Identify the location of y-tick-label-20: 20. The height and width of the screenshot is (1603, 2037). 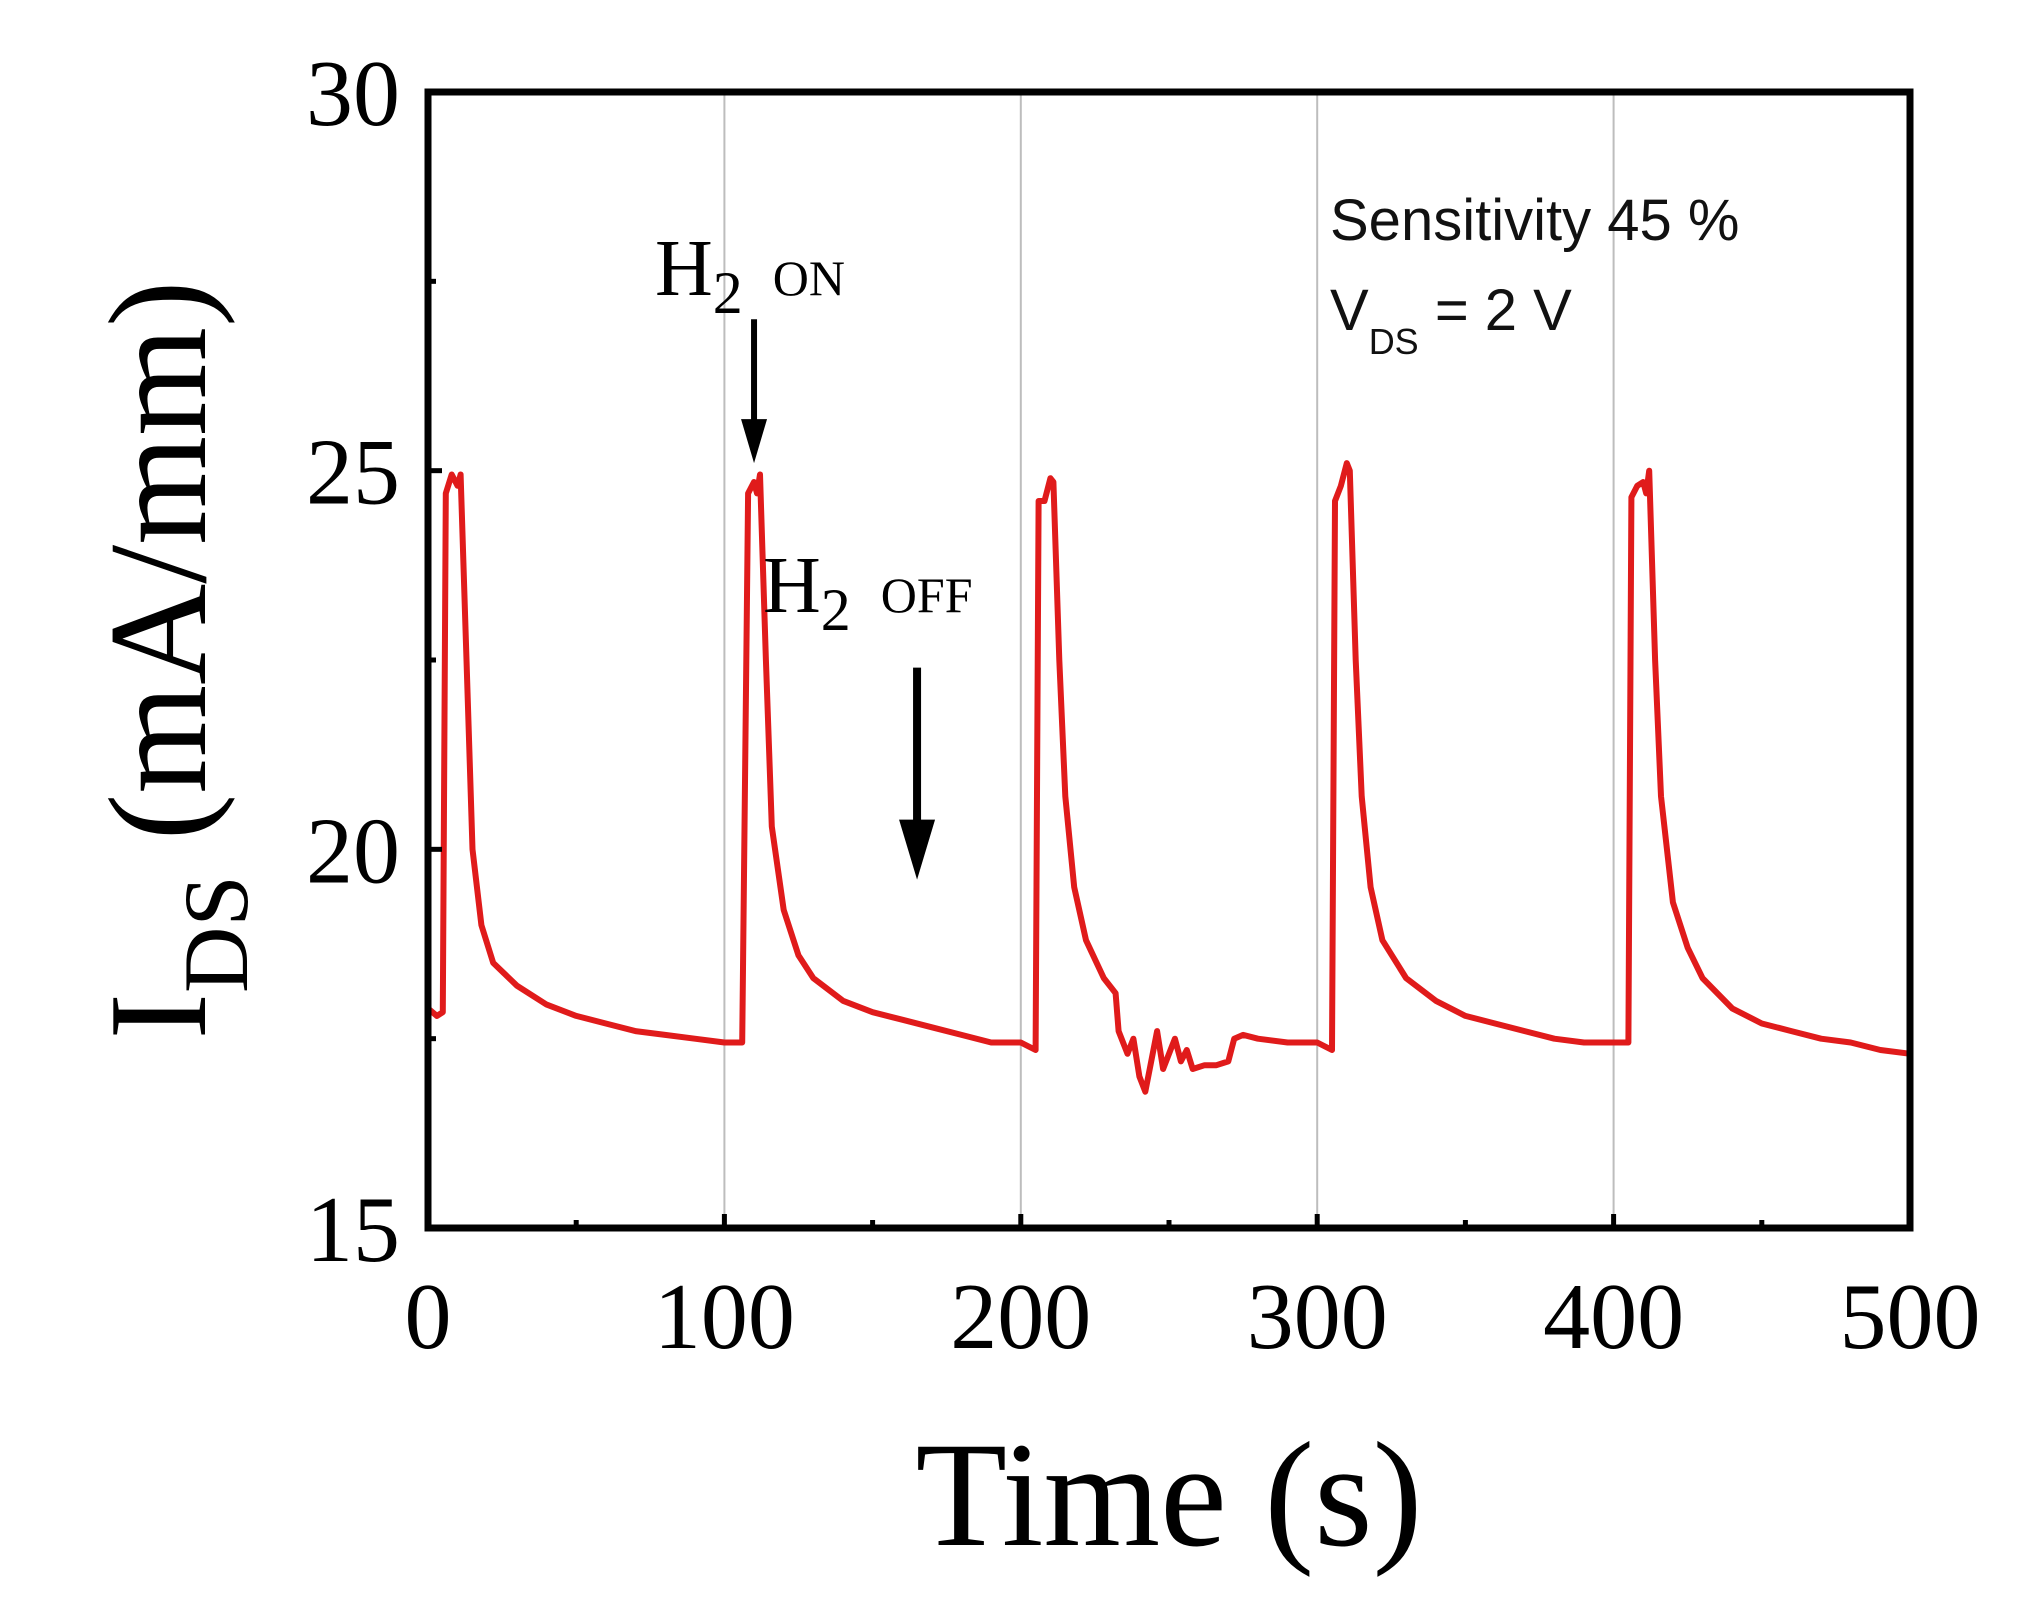
(353, 851).